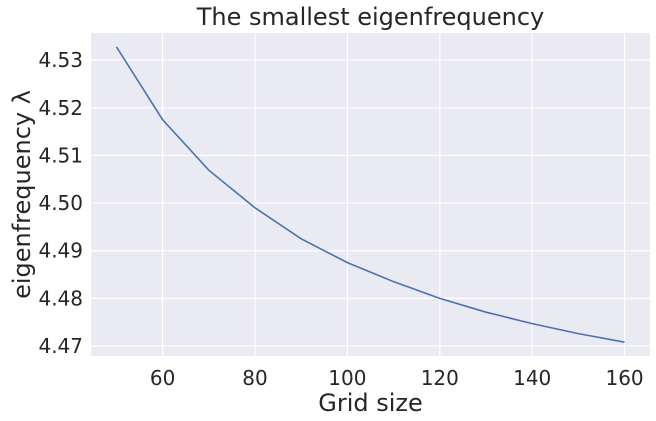  I want to click on y-tick-label: 4.51, so click(60, 155).